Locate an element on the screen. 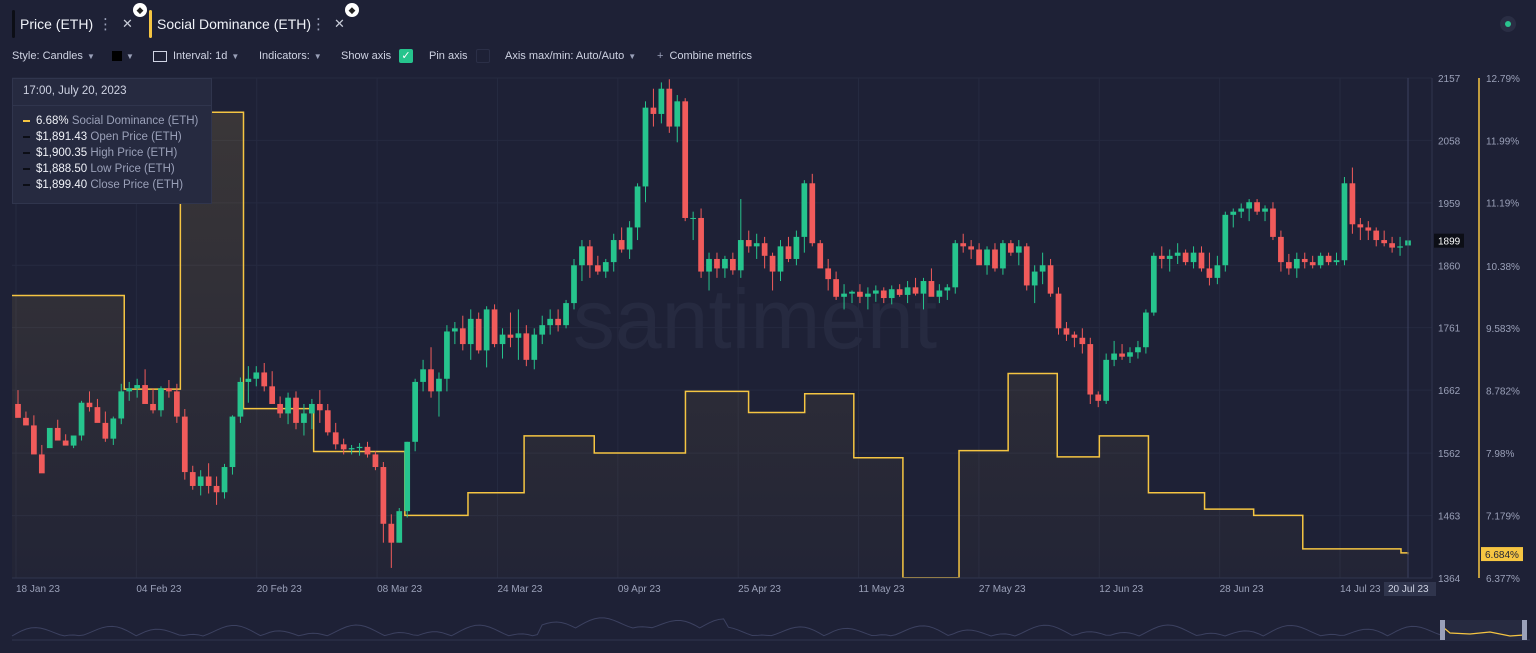  style-dropdown: Style: Candles ▼ is located at coordinates (53, 56).